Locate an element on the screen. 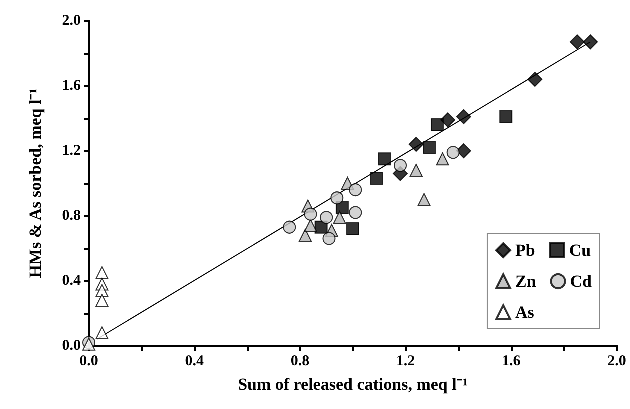 The width and height of the screenshot is (630, 409). y-tick-label: 0.8 is located at coordinates (71, 216).